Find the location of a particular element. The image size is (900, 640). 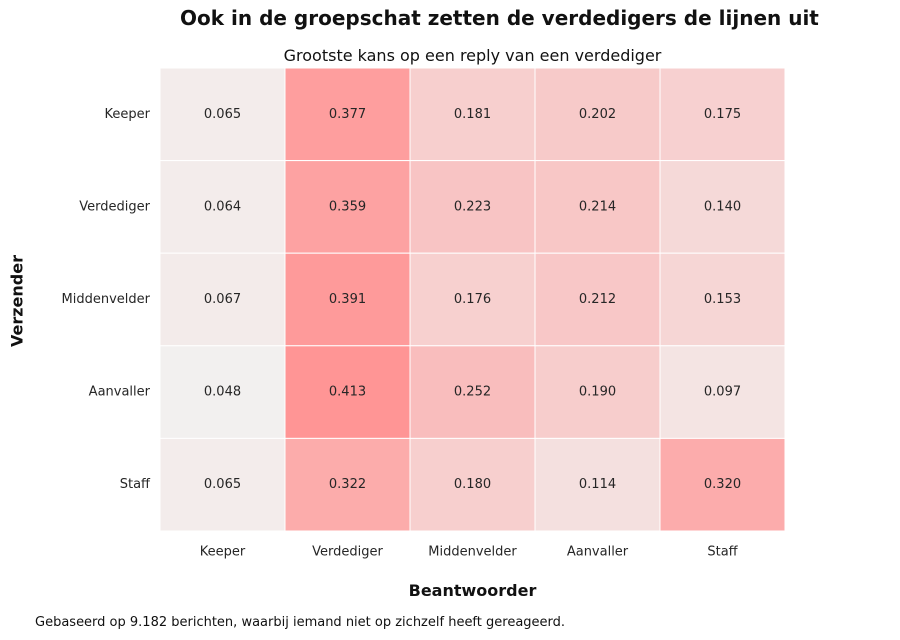

y-tick-label: Keeper is located at coordinates (128, 114).